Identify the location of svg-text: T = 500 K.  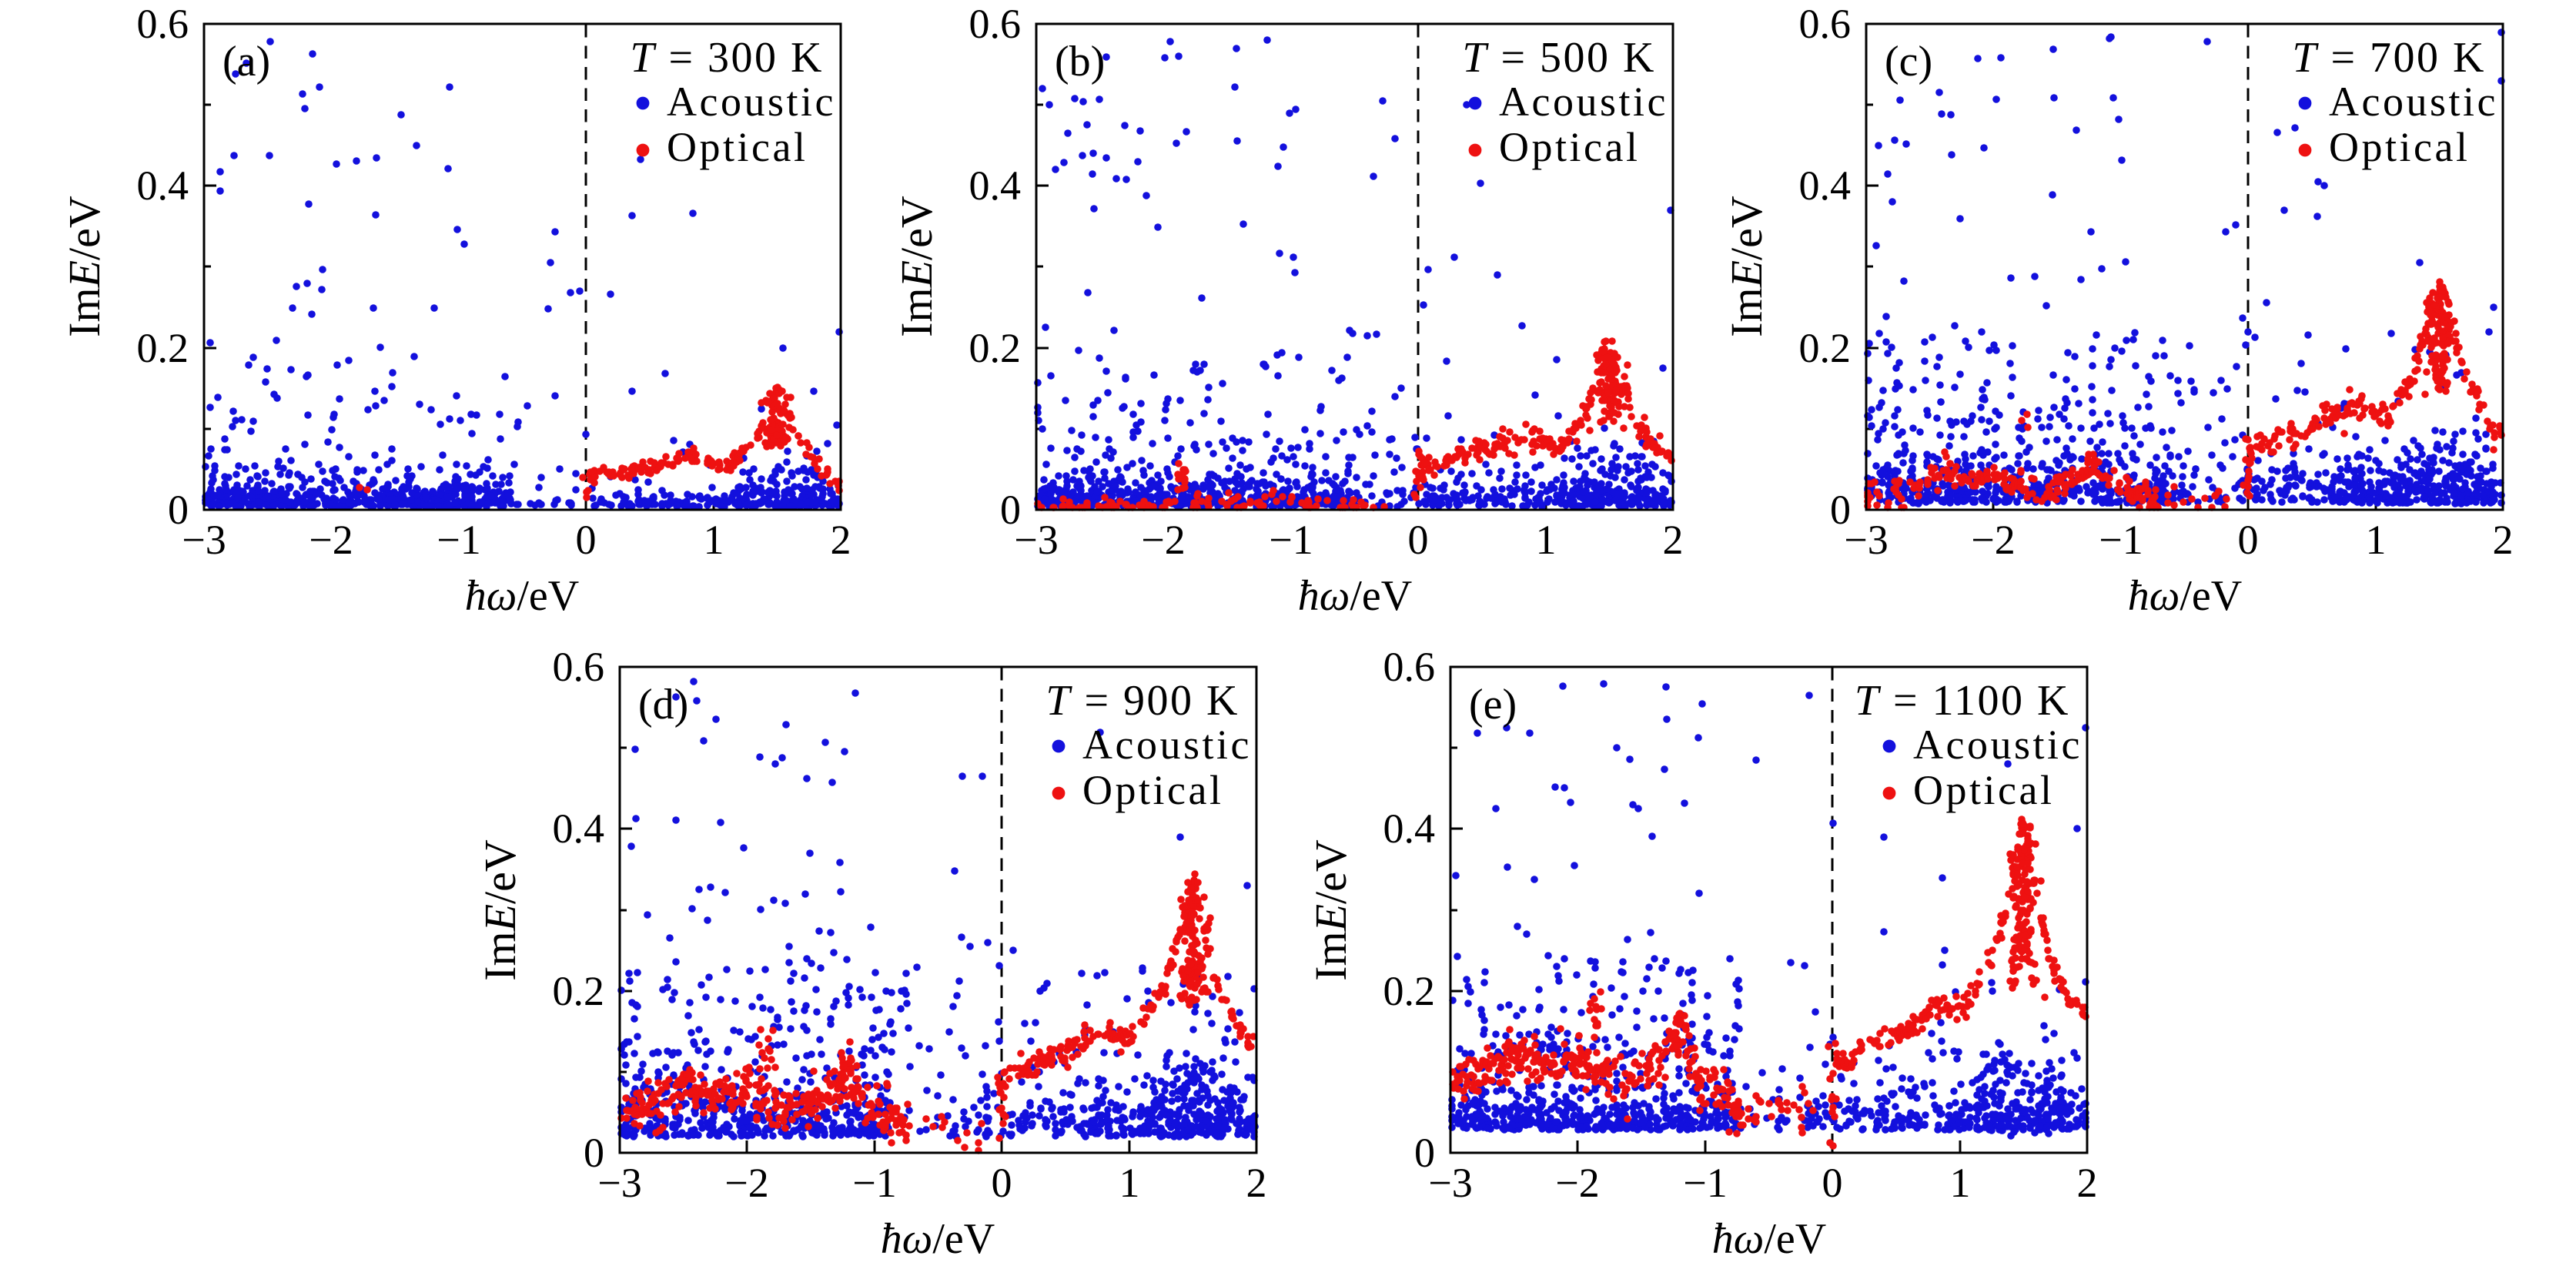
(1559, 58).